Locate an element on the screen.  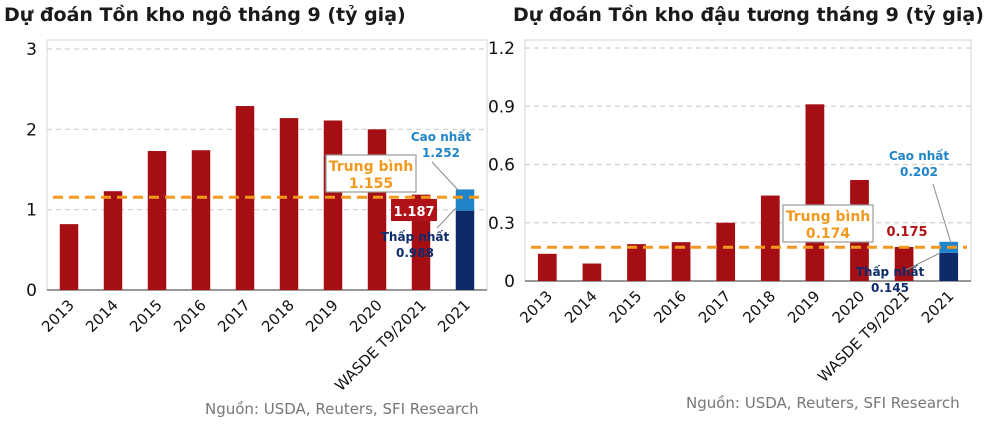
corn-bar-2015 is located at coordinates (157, 220).